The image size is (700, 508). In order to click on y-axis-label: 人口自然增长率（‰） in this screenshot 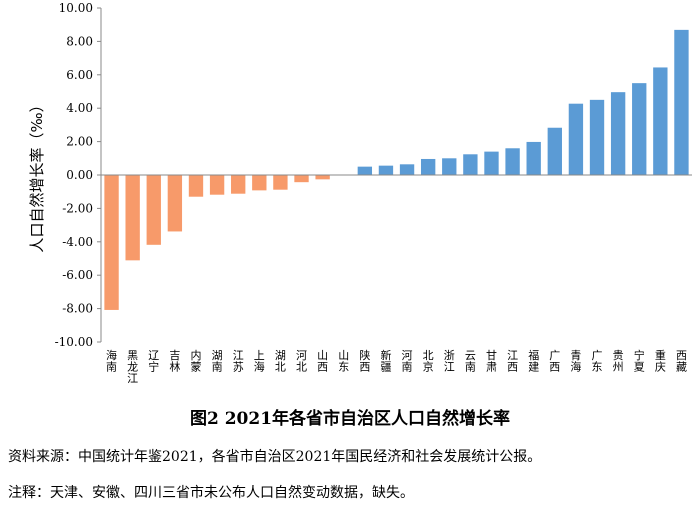, I will do `click(37, 174)`.